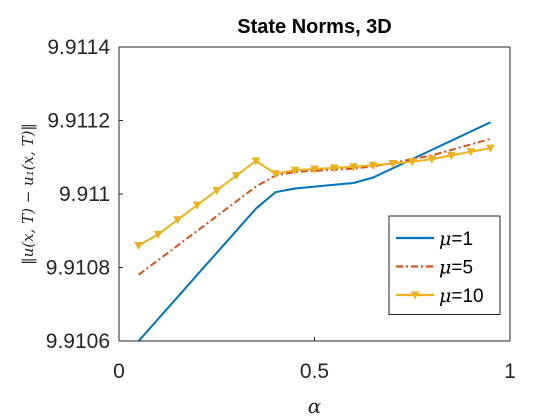 Image resolution: width=560 pixels, height=420 pixels. What do you see at coordinates (461, 296) in the screenshot?
I see `legend-label-10: μ=10` at bounding box center [461, 296].